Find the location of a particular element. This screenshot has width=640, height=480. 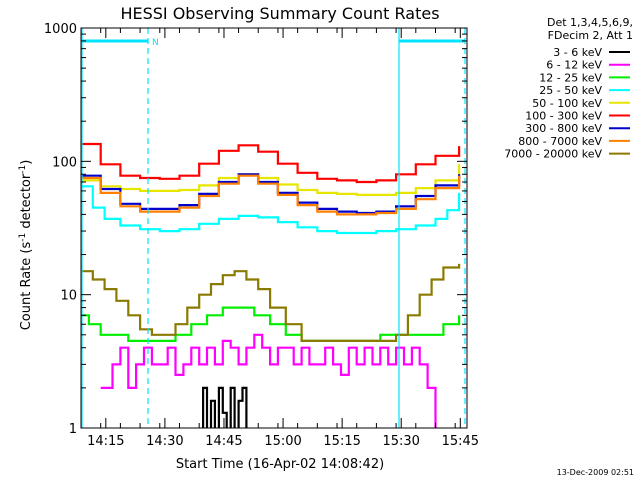

y-axis-label-sup2: -1 is located at coordinates (23, 169).